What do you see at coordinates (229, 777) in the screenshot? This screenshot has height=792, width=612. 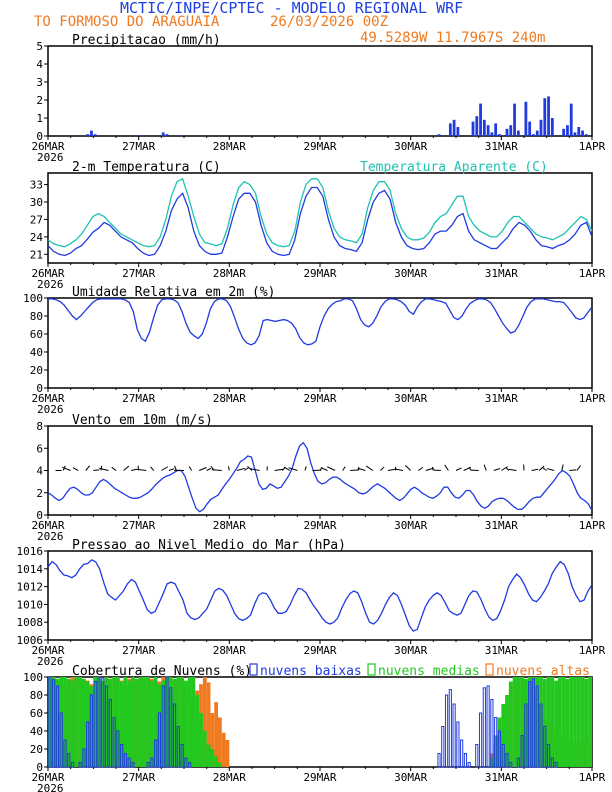 I see `clouds-xtick-label: 28MAR` at bounding box center [229, 777].